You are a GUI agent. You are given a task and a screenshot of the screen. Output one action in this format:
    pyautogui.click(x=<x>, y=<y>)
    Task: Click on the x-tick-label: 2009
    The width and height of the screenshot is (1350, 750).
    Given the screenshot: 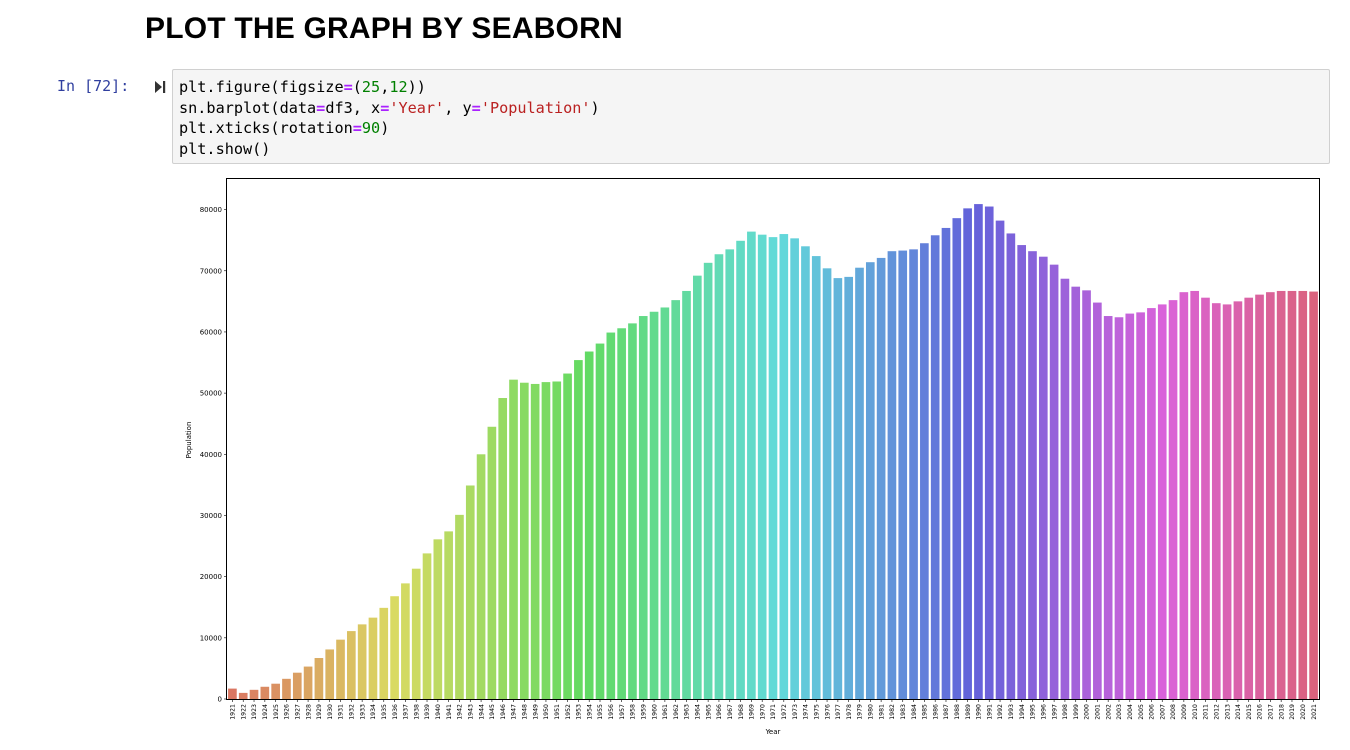 What is the action you would take?
    pyautogui.click(x=1184, y=712)
    